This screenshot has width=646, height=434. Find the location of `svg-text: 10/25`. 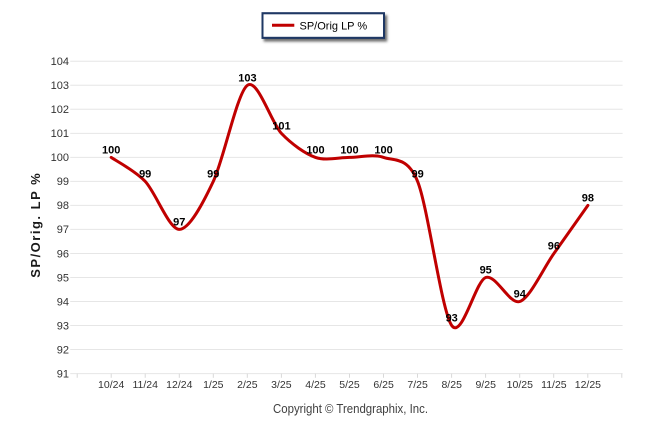

svg-text: 10/25 is located at coordinates (520, 385).